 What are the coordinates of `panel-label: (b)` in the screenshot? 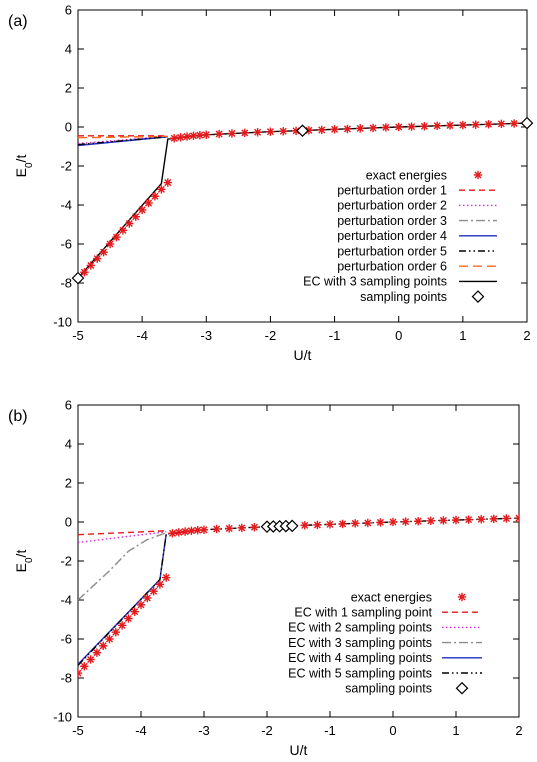 It's located at (18, 416).